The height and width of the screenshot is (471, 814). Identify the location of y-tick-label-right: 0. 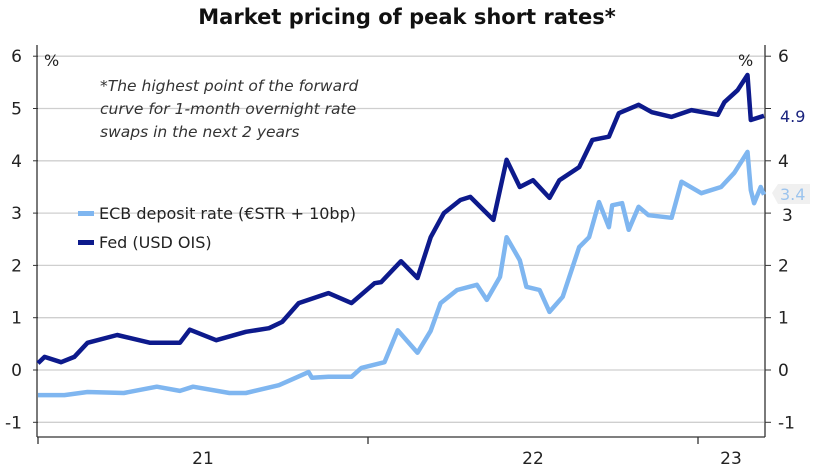
(783, 371).